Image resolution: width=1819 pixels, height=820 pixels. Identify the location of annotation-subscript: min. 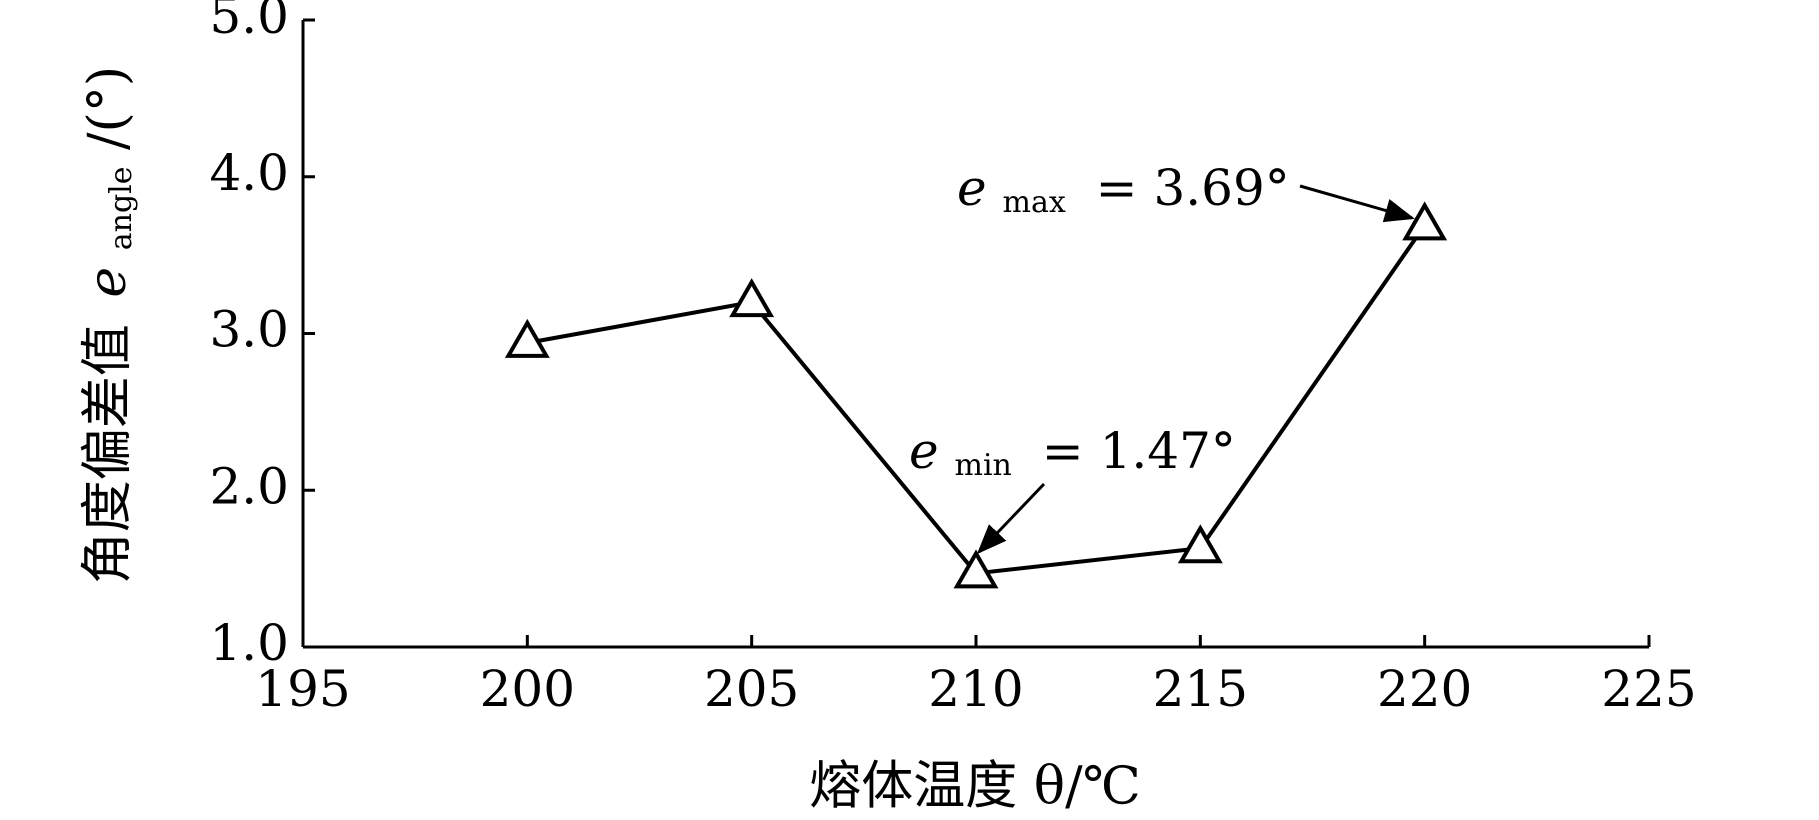
(983, 465).